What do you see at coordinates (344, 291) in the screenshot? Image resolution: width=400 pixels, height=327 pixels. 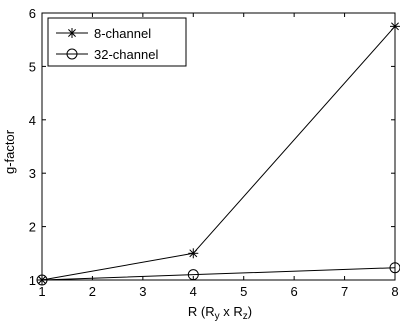 I see `x-tick-label: 7` at bounding box center [344, 291].